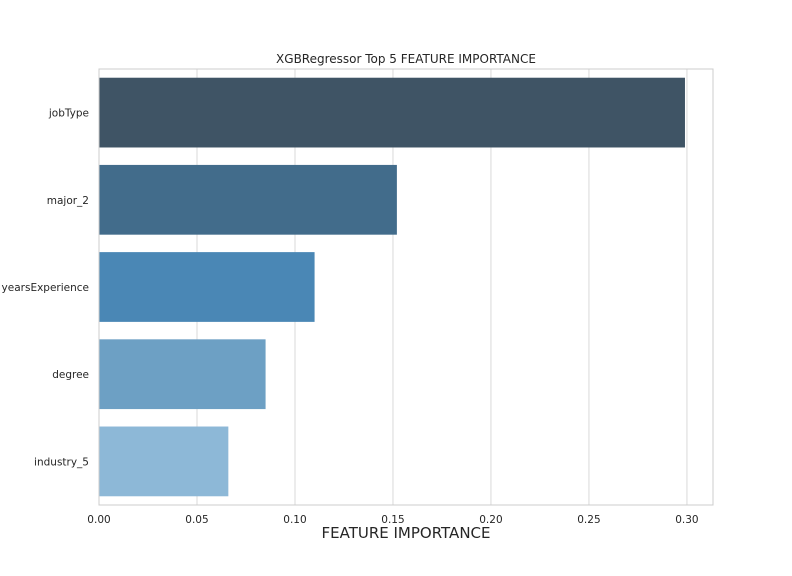 The image size is (792, 576). I want to click on bar-jobType, so click(392, 112).